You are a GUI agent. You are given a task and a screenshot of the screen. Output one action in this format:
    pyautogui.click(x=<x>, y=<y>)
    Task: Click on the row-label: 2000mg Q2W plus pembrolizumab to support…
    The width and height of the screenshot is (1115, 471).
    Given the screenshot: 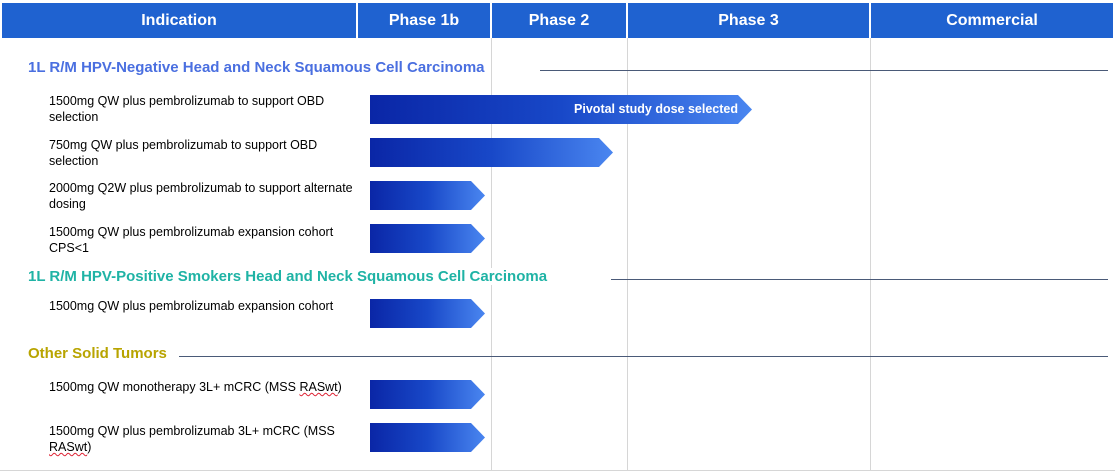 What is the action you would take?
    pyautogui.click(x=201, y=196)
    